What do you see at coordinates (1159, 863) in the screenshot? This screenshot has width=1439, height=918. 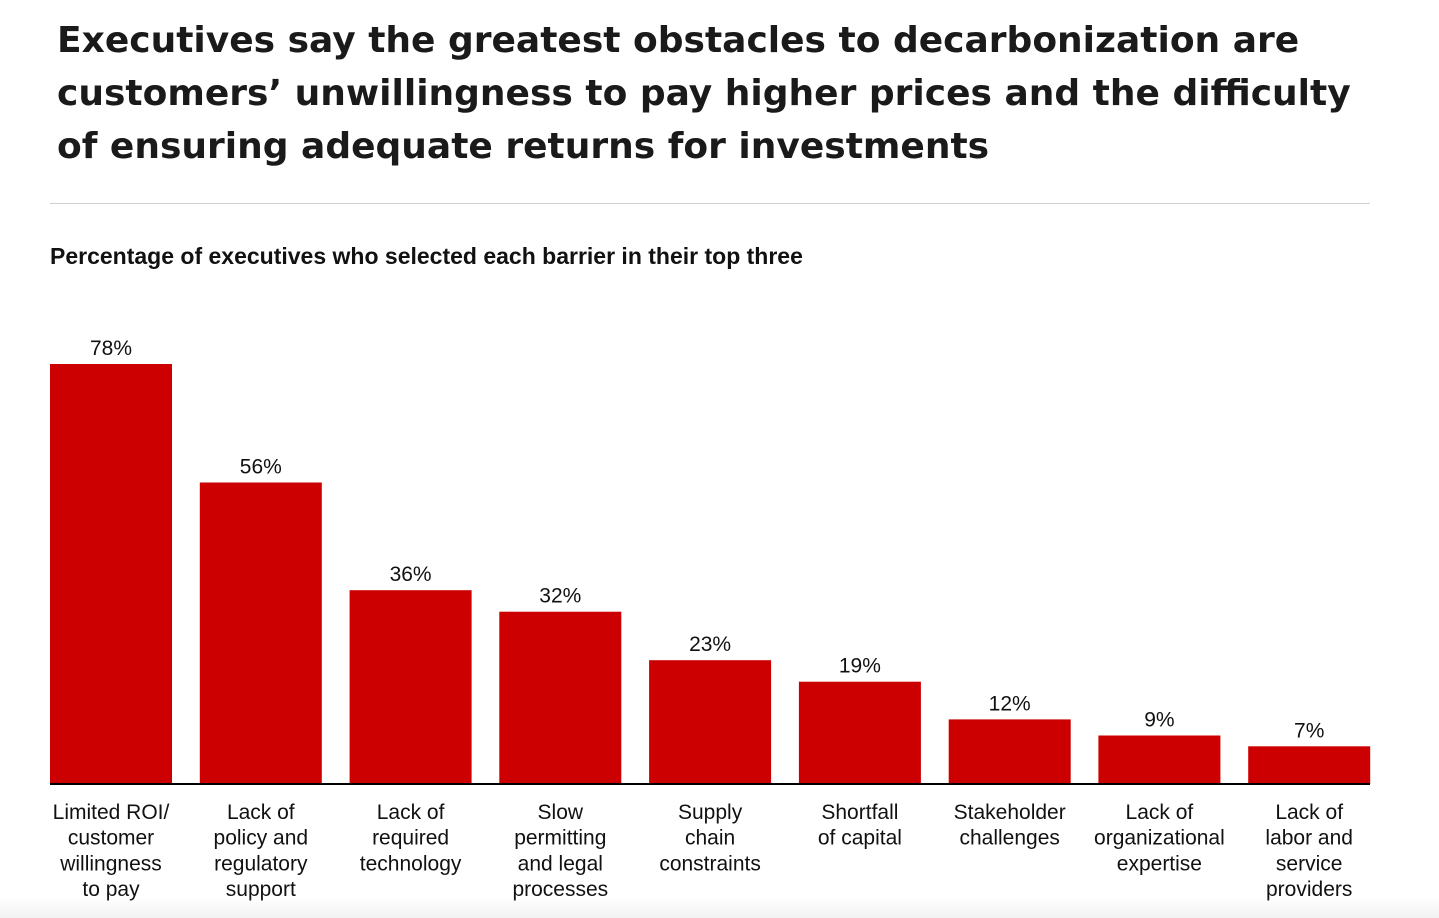 I see `category-label-line: expertise` at bounding box center [1159, 863].